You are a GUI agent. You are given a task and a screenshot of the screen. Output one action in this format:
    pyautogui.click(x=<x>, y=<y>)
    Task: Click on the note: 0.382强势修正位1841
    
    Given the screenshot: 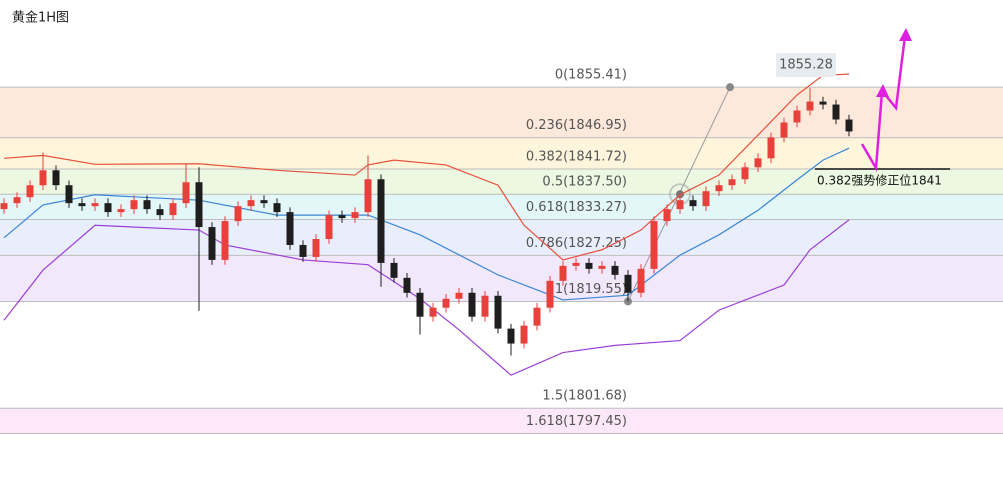 What is the action you would take?
    pyautogui.click(x=879, y=179)
    